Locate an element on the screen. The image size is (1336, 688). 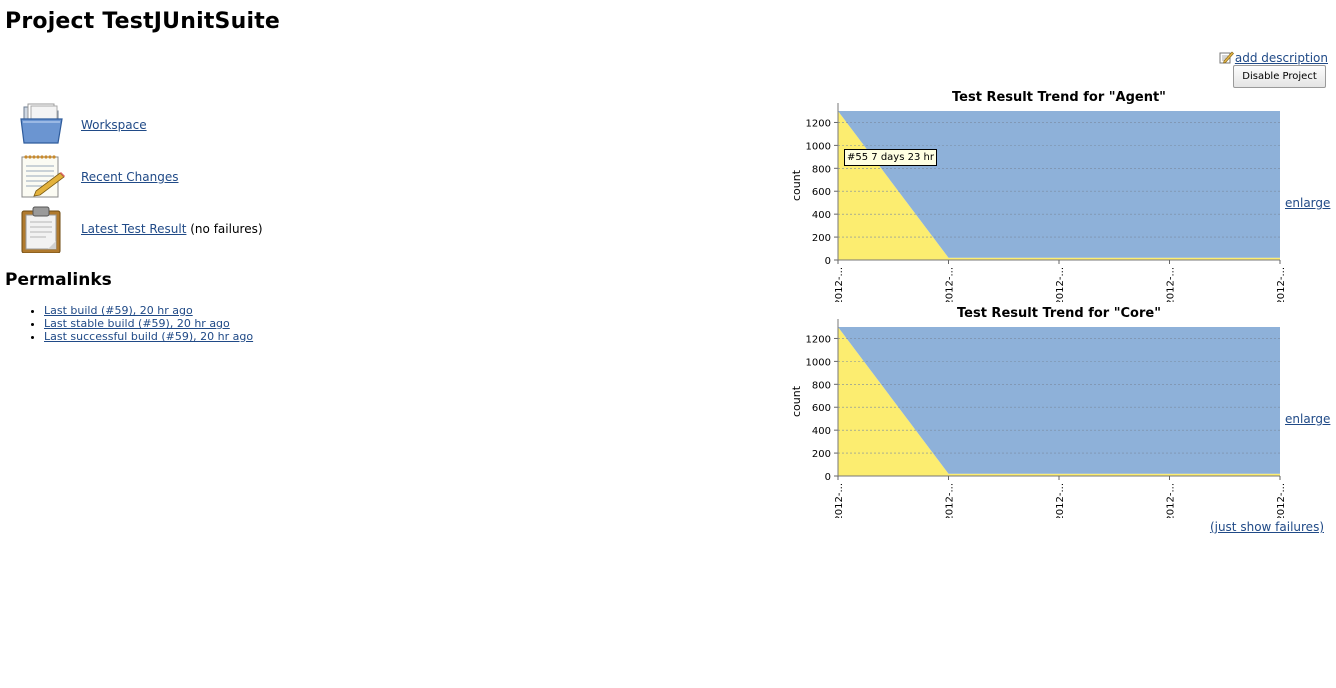
disable-project-button: Disable Project is located at coordinates (1279, 76).